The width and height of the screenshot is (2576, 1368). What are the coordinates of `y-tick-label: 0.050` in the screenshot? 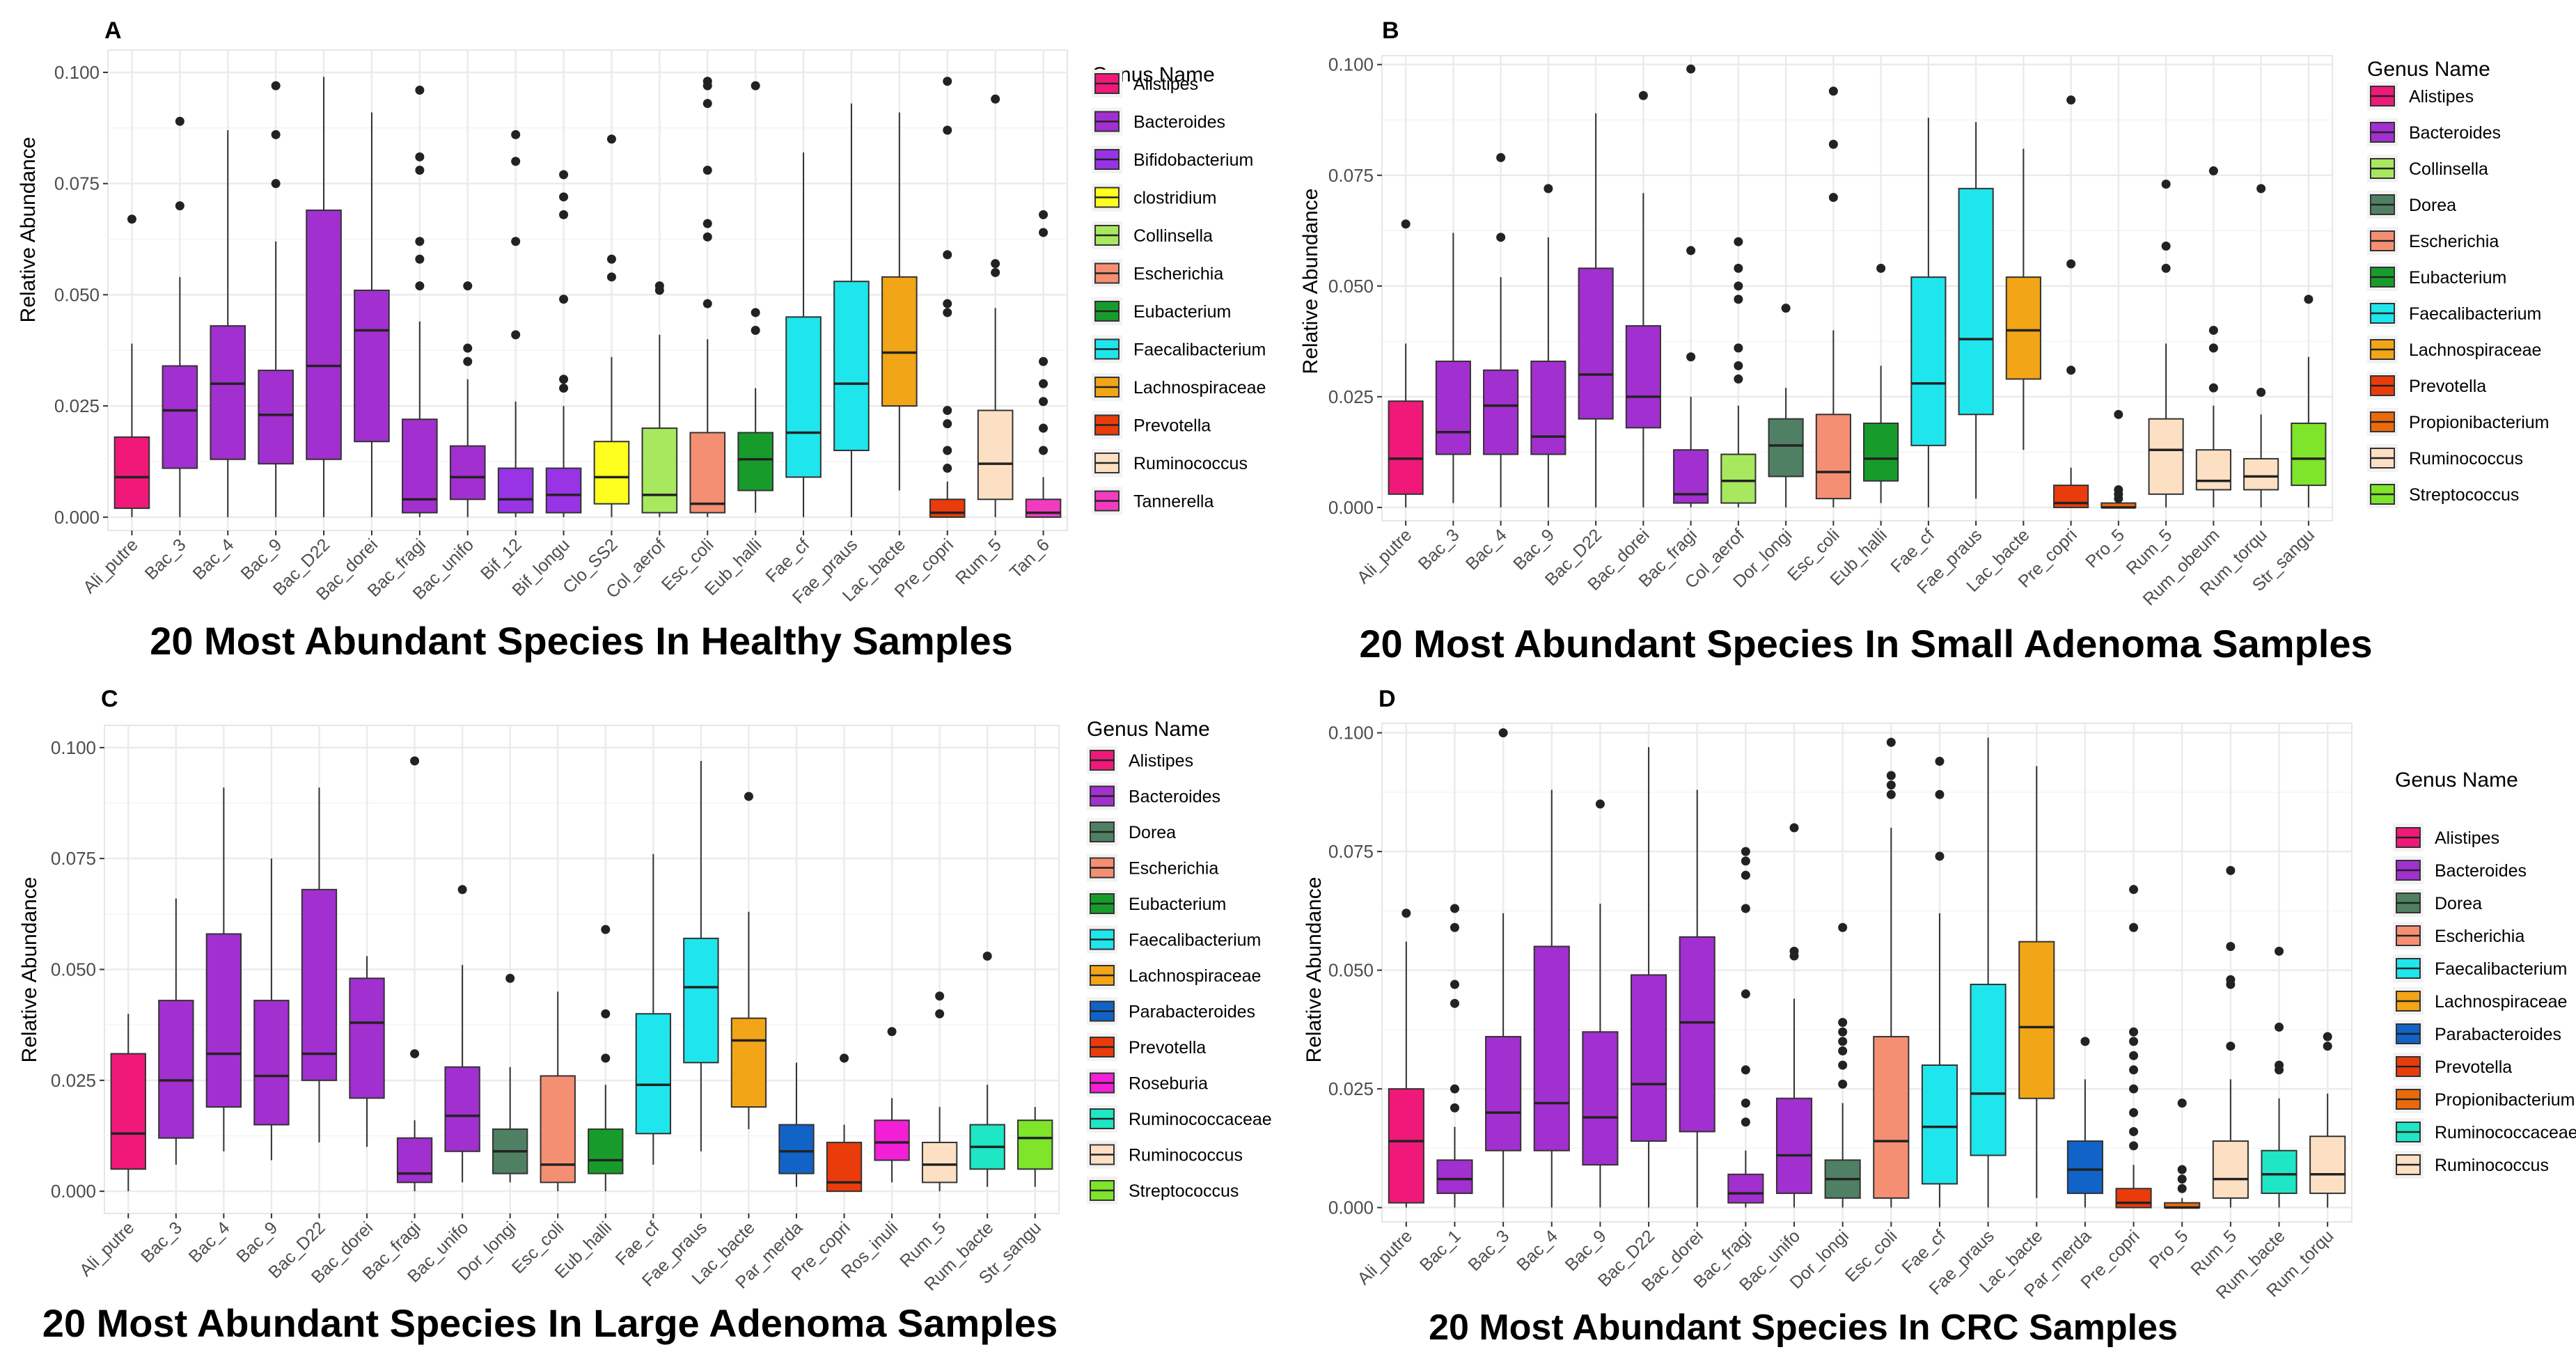 It's located at (73, 969).